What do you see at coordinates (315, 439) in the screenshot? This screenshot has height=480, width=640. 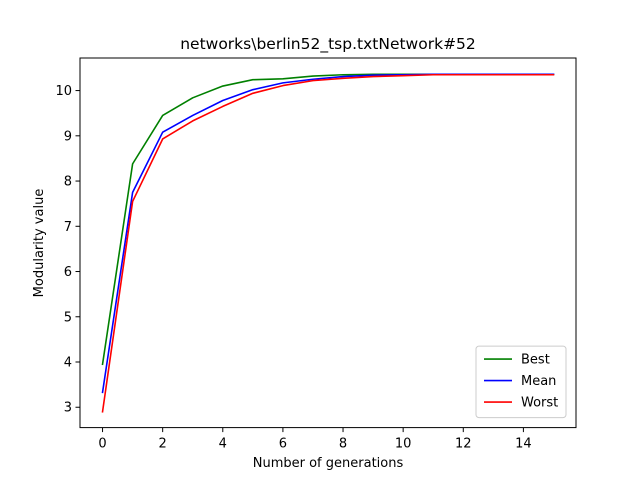 I see `x-axis-ticks: 0 2 4 6 8 10 12 14` at bounding box center [315, 439].